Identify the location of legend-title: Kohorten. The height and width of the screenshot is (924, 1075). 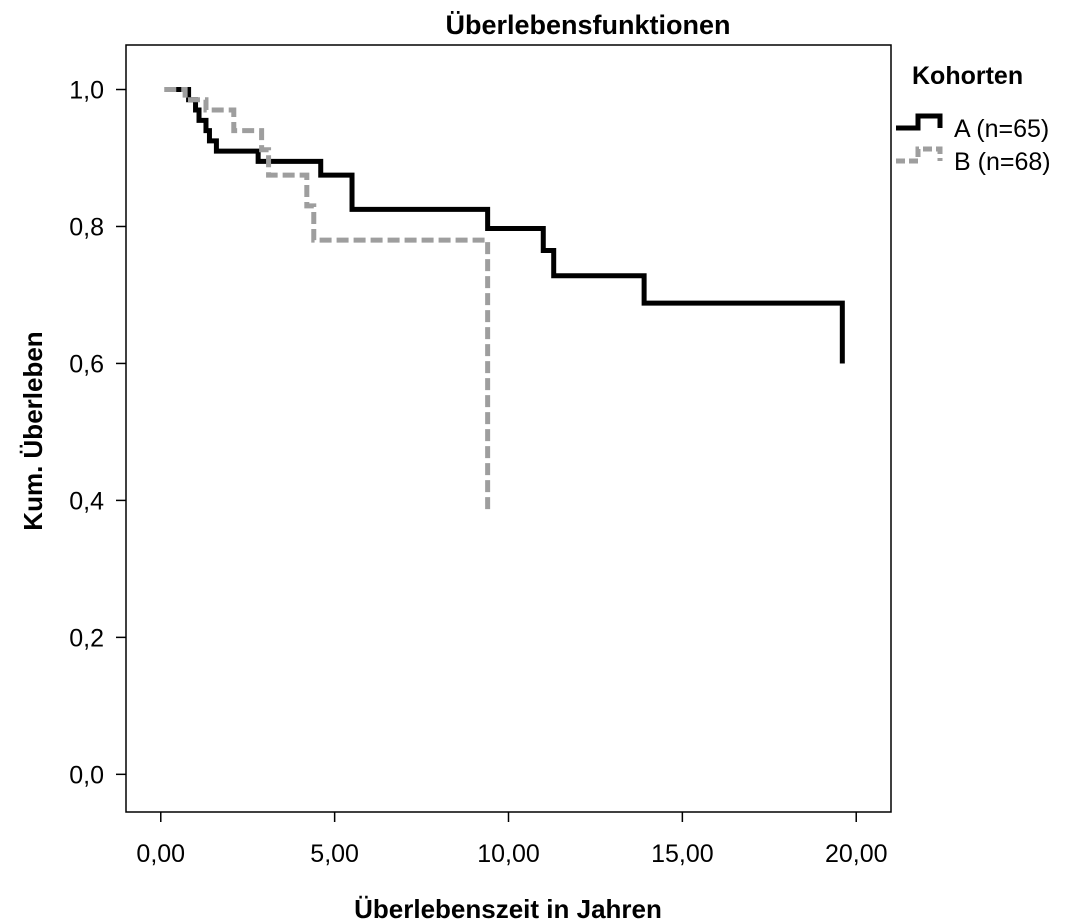
(967, 76).